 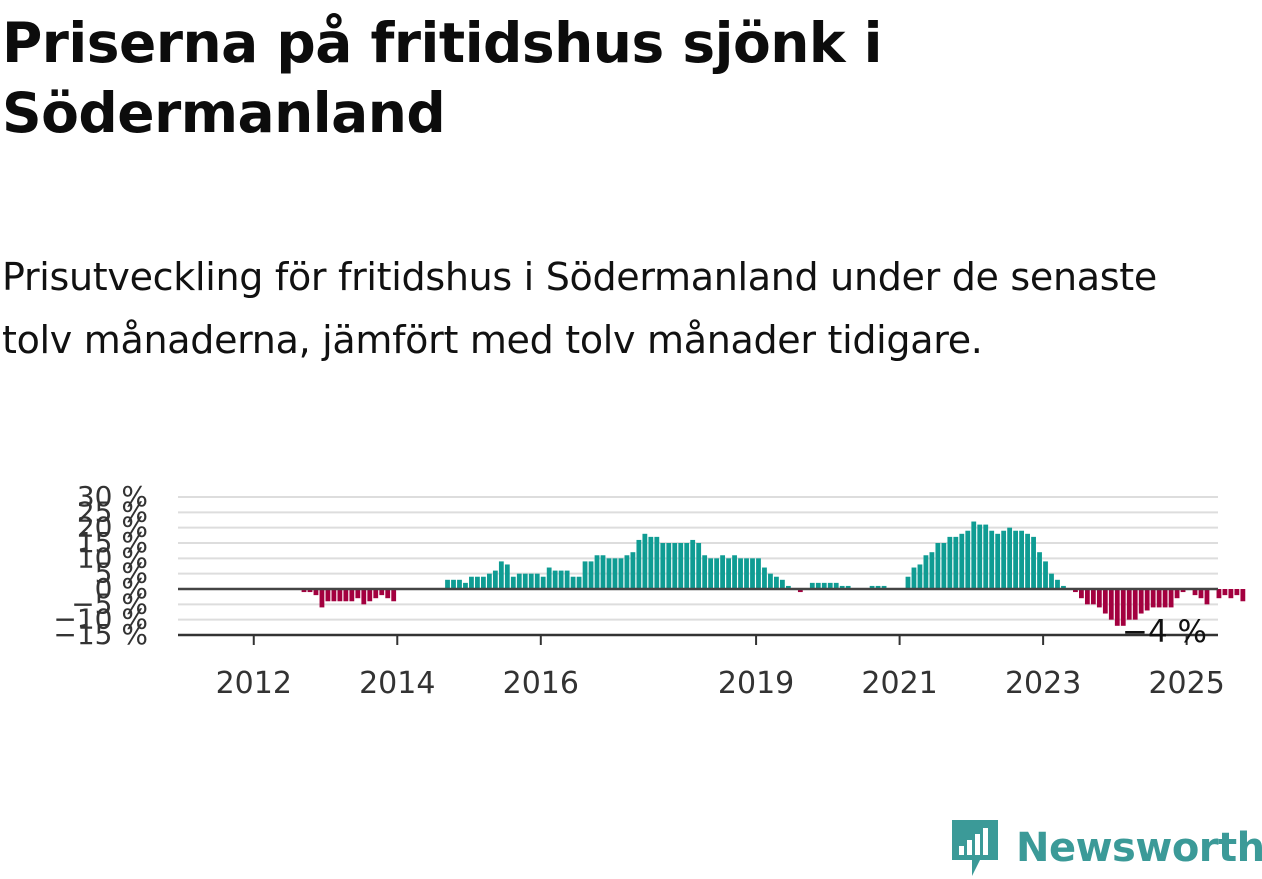 I want to click on bars, so click(x=712, y=573).